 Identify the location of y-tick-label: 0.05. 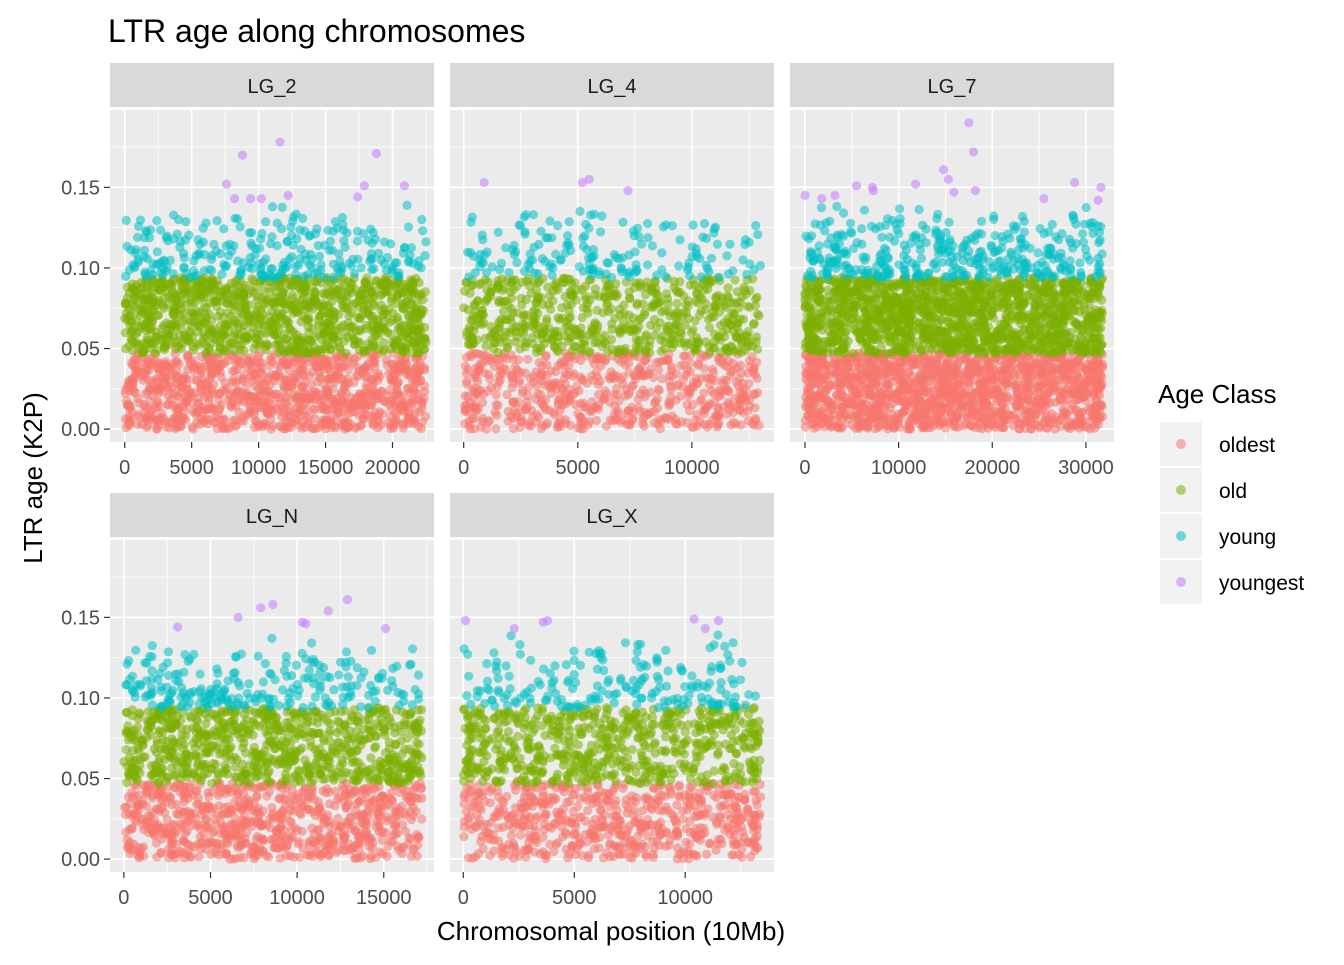
(80, 350).